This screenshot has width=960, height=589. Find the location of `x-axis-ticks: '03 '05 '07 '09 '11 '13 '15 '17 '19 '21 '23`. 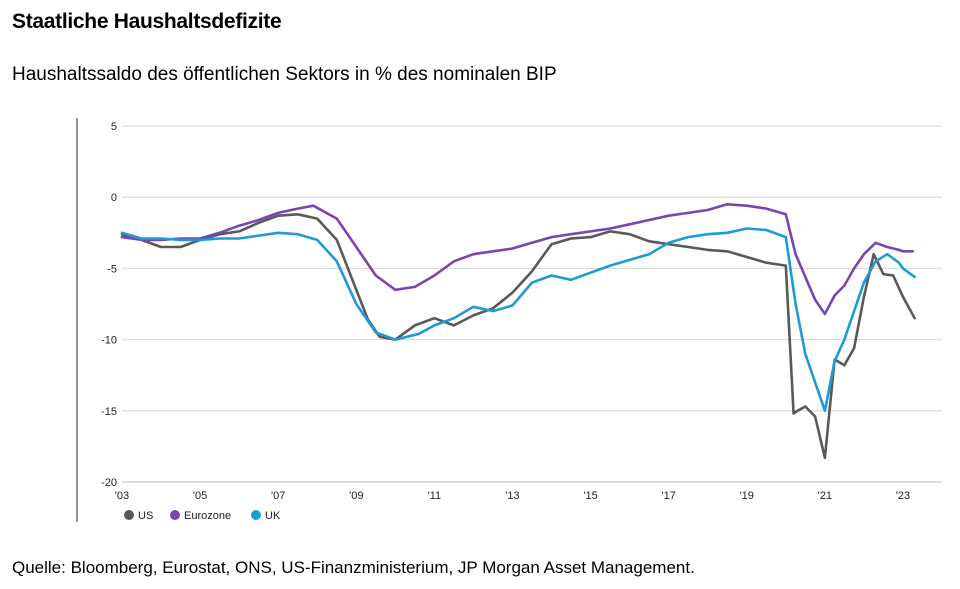

x-axis-ticks: '03 '05 '07 '09 '11 '13 '15 '17 '19 '21 '23 is located at coordinates (512, 496).